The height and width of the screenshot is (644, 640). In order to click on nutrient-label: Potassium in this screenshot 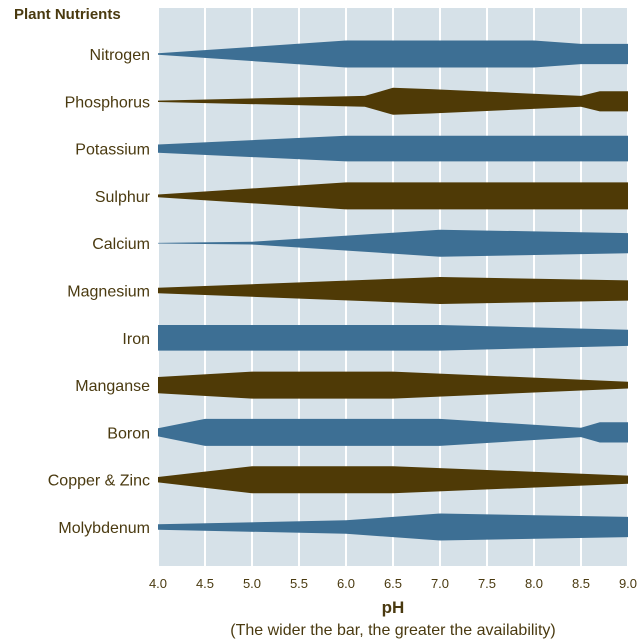, I will do `click(112, 150)`.